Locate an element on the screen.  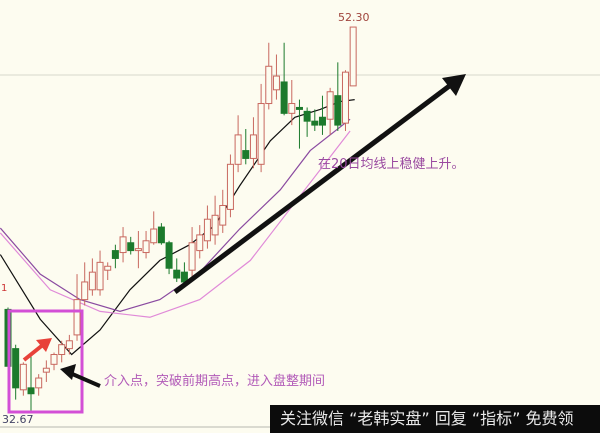
left-marker: 1 is located at coordinates (4, 288).